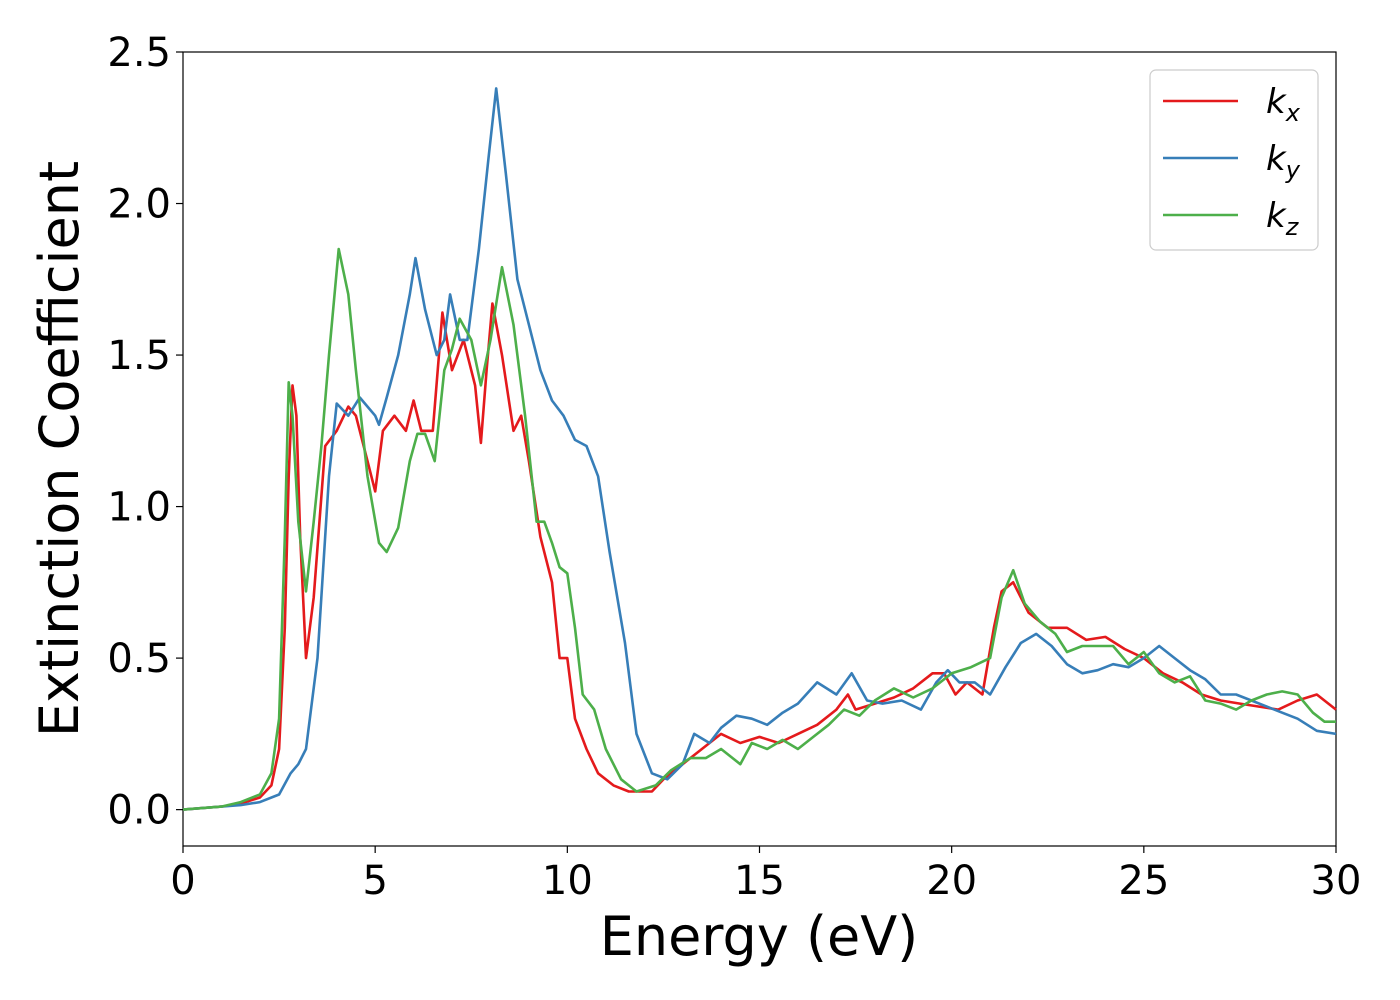 The width and height of the screenshot is (1400, 1000). What do you see at coordinates (145, 432) in the screenshot?
I see `y-axis: 0.0 0.5 1.0 1.5 2.0 2.5` at bounding box center [145, 432].